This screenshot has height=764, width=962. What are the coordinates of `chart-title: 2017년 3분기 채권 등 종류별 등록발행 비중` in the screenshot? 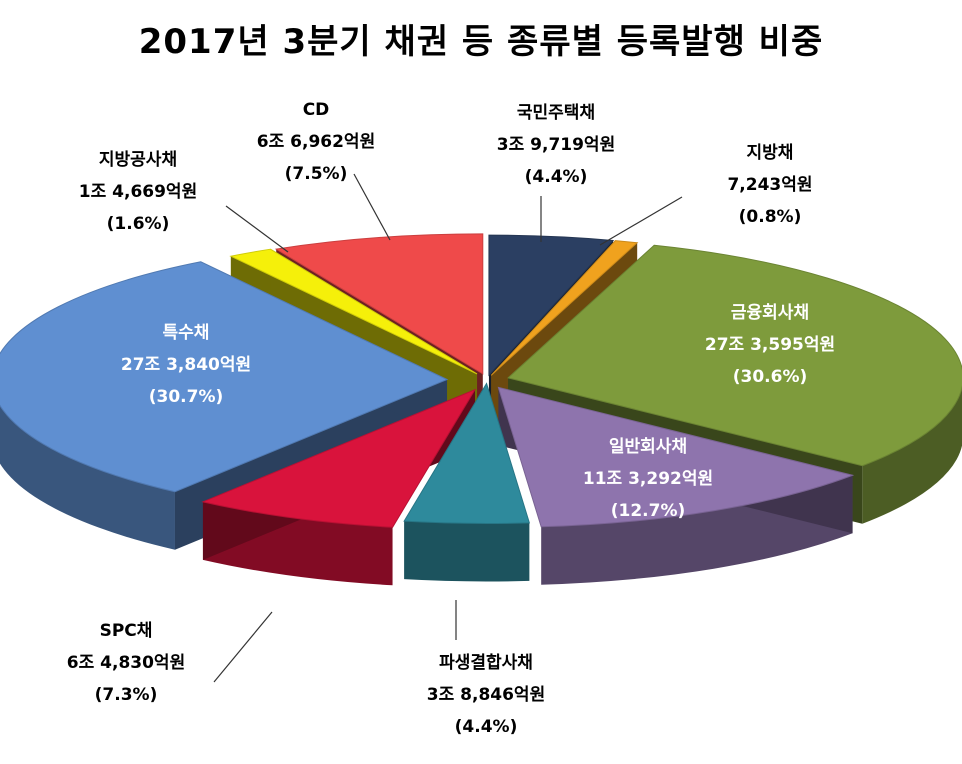 It's located at (481, 42).